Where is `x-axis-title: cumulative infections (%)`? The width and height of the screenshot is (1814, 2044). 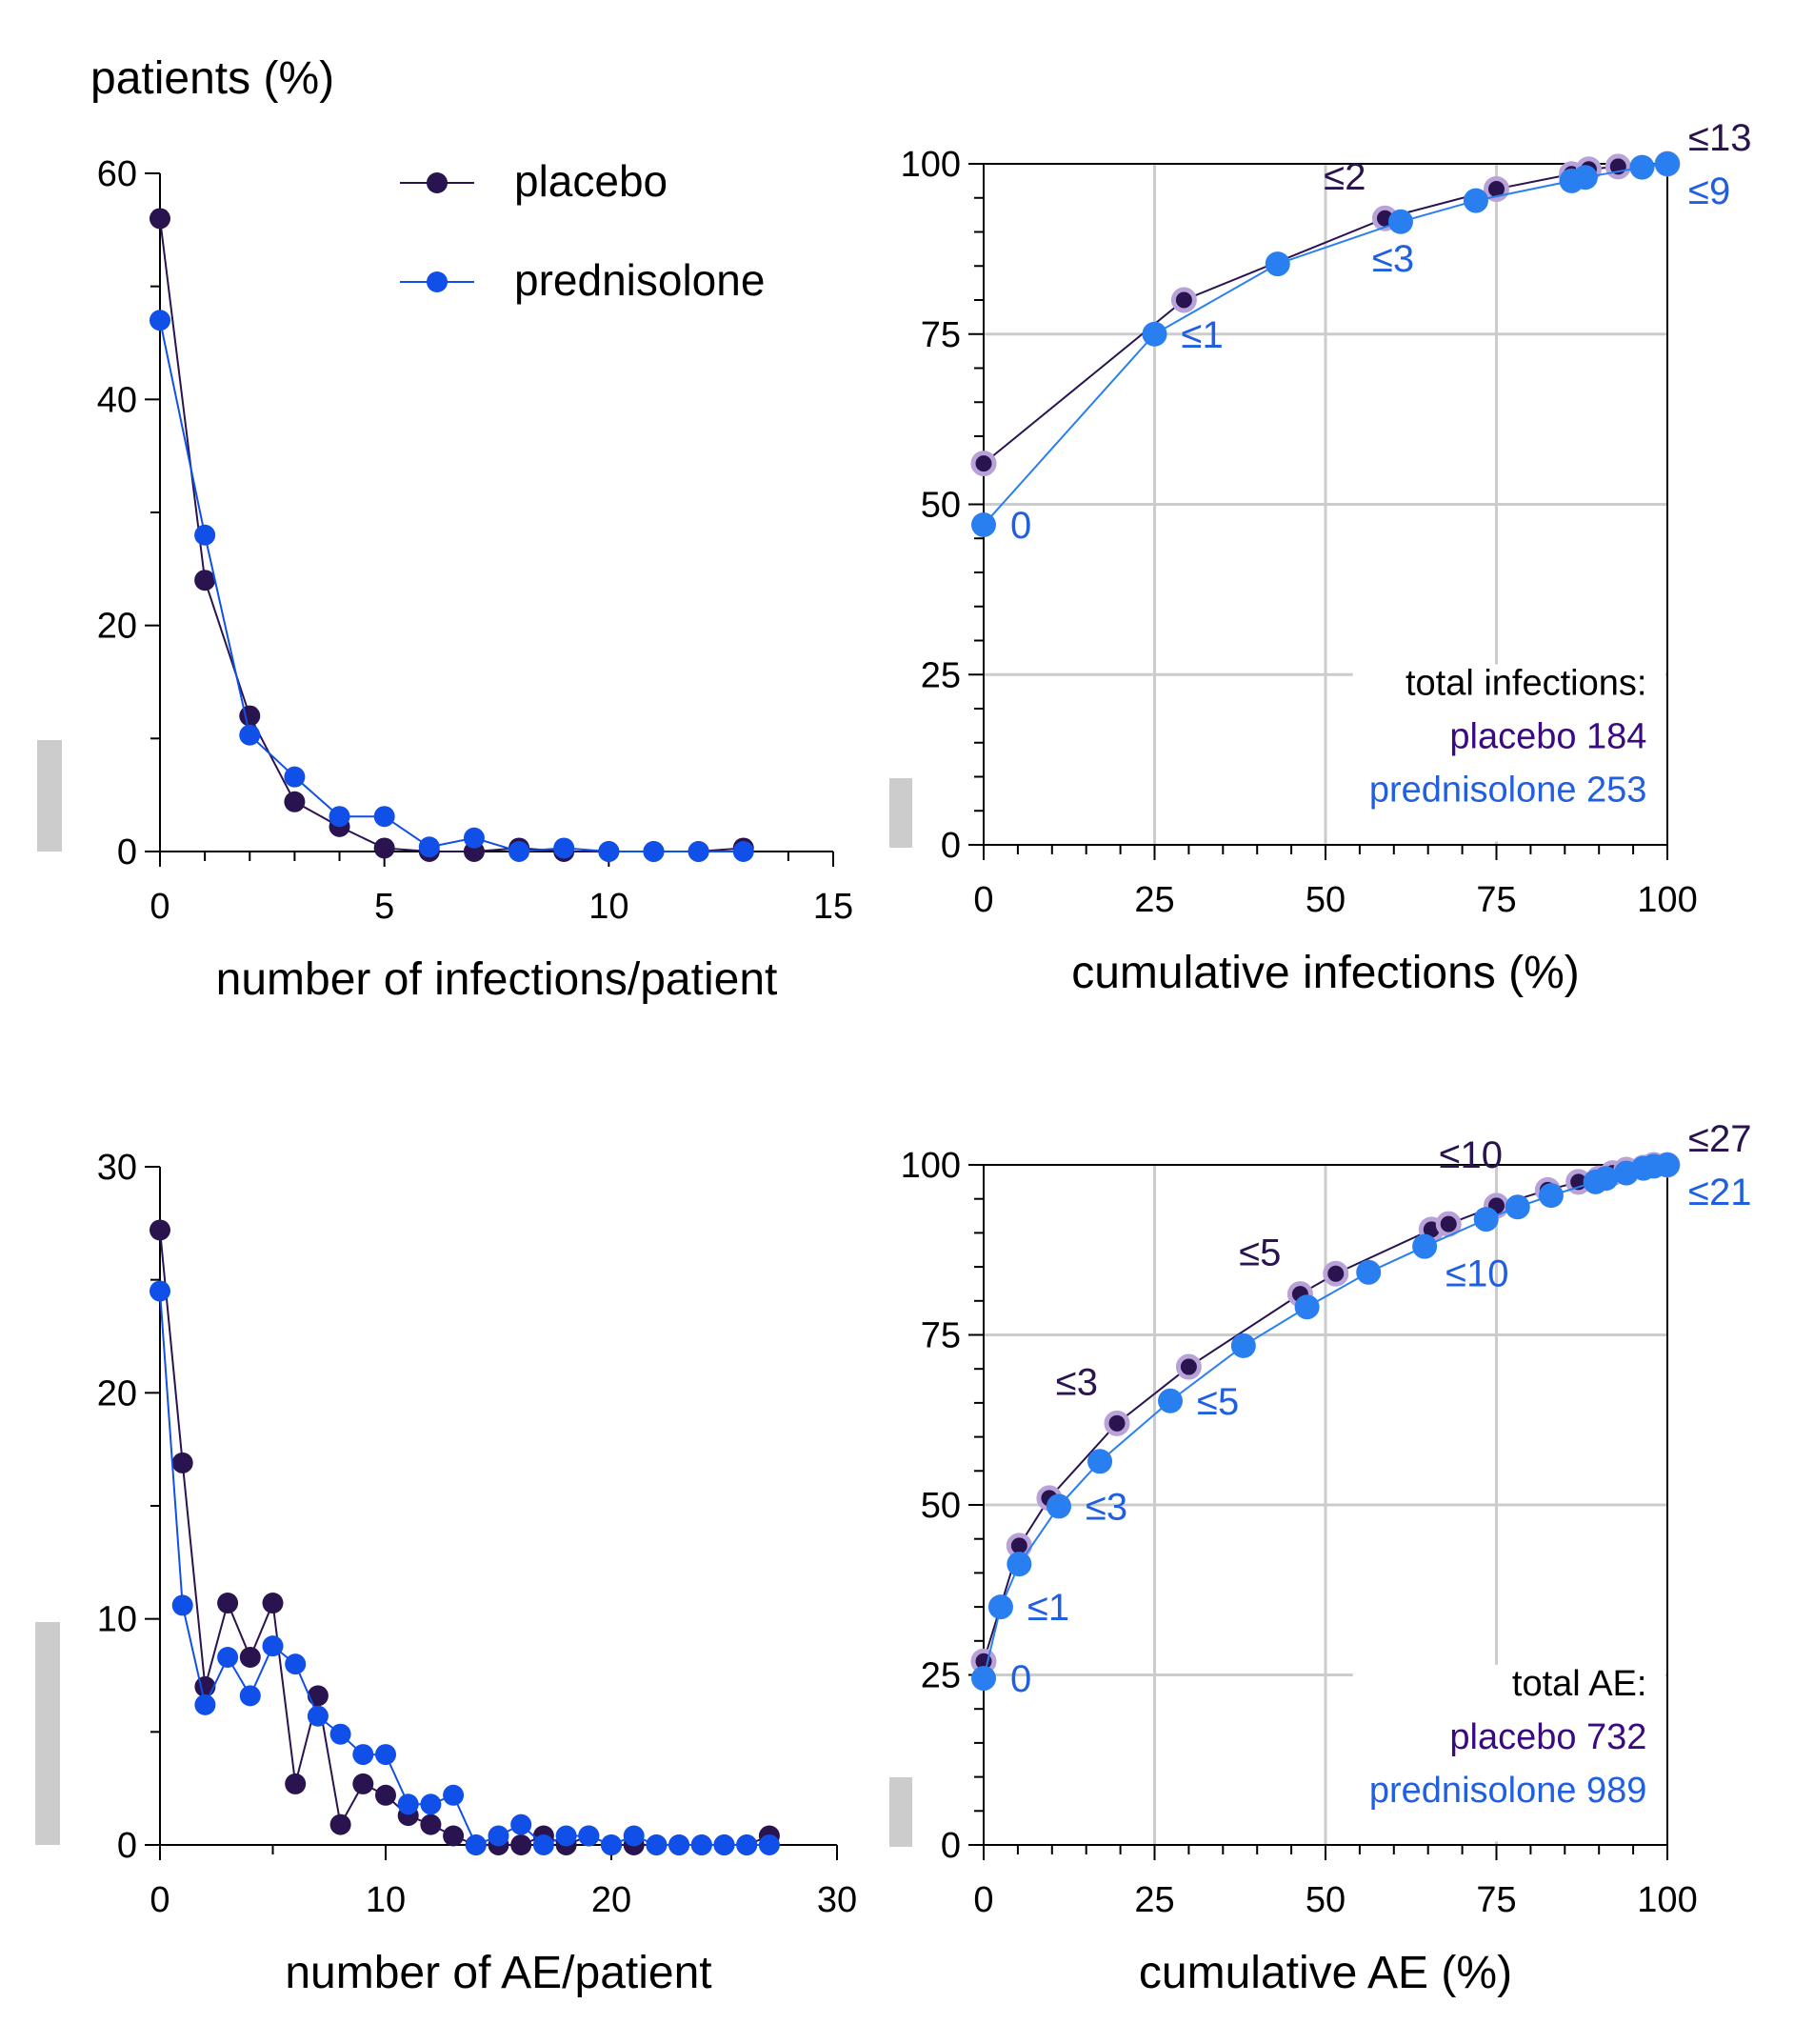
x-axis-title: cumulative infections (%) is located at coordinates (1325, 973).